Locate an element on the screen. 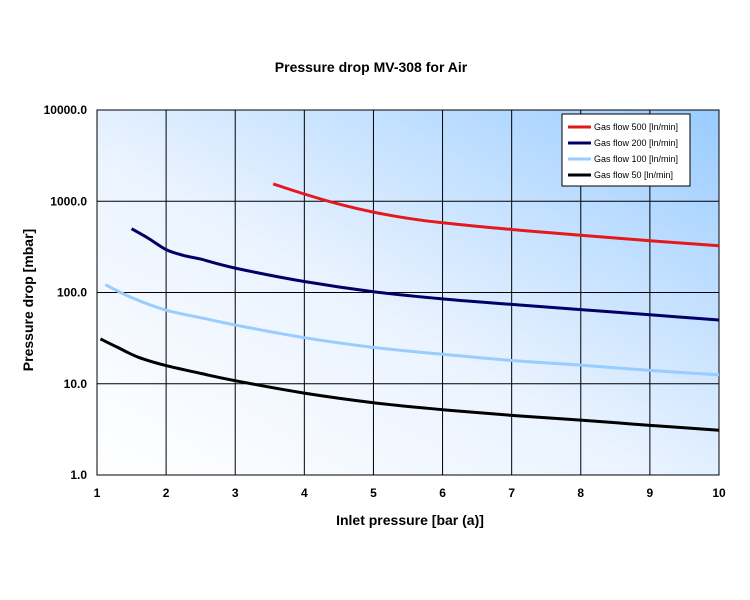  x-tick-label: 8 is located at coordinates (580, 493).